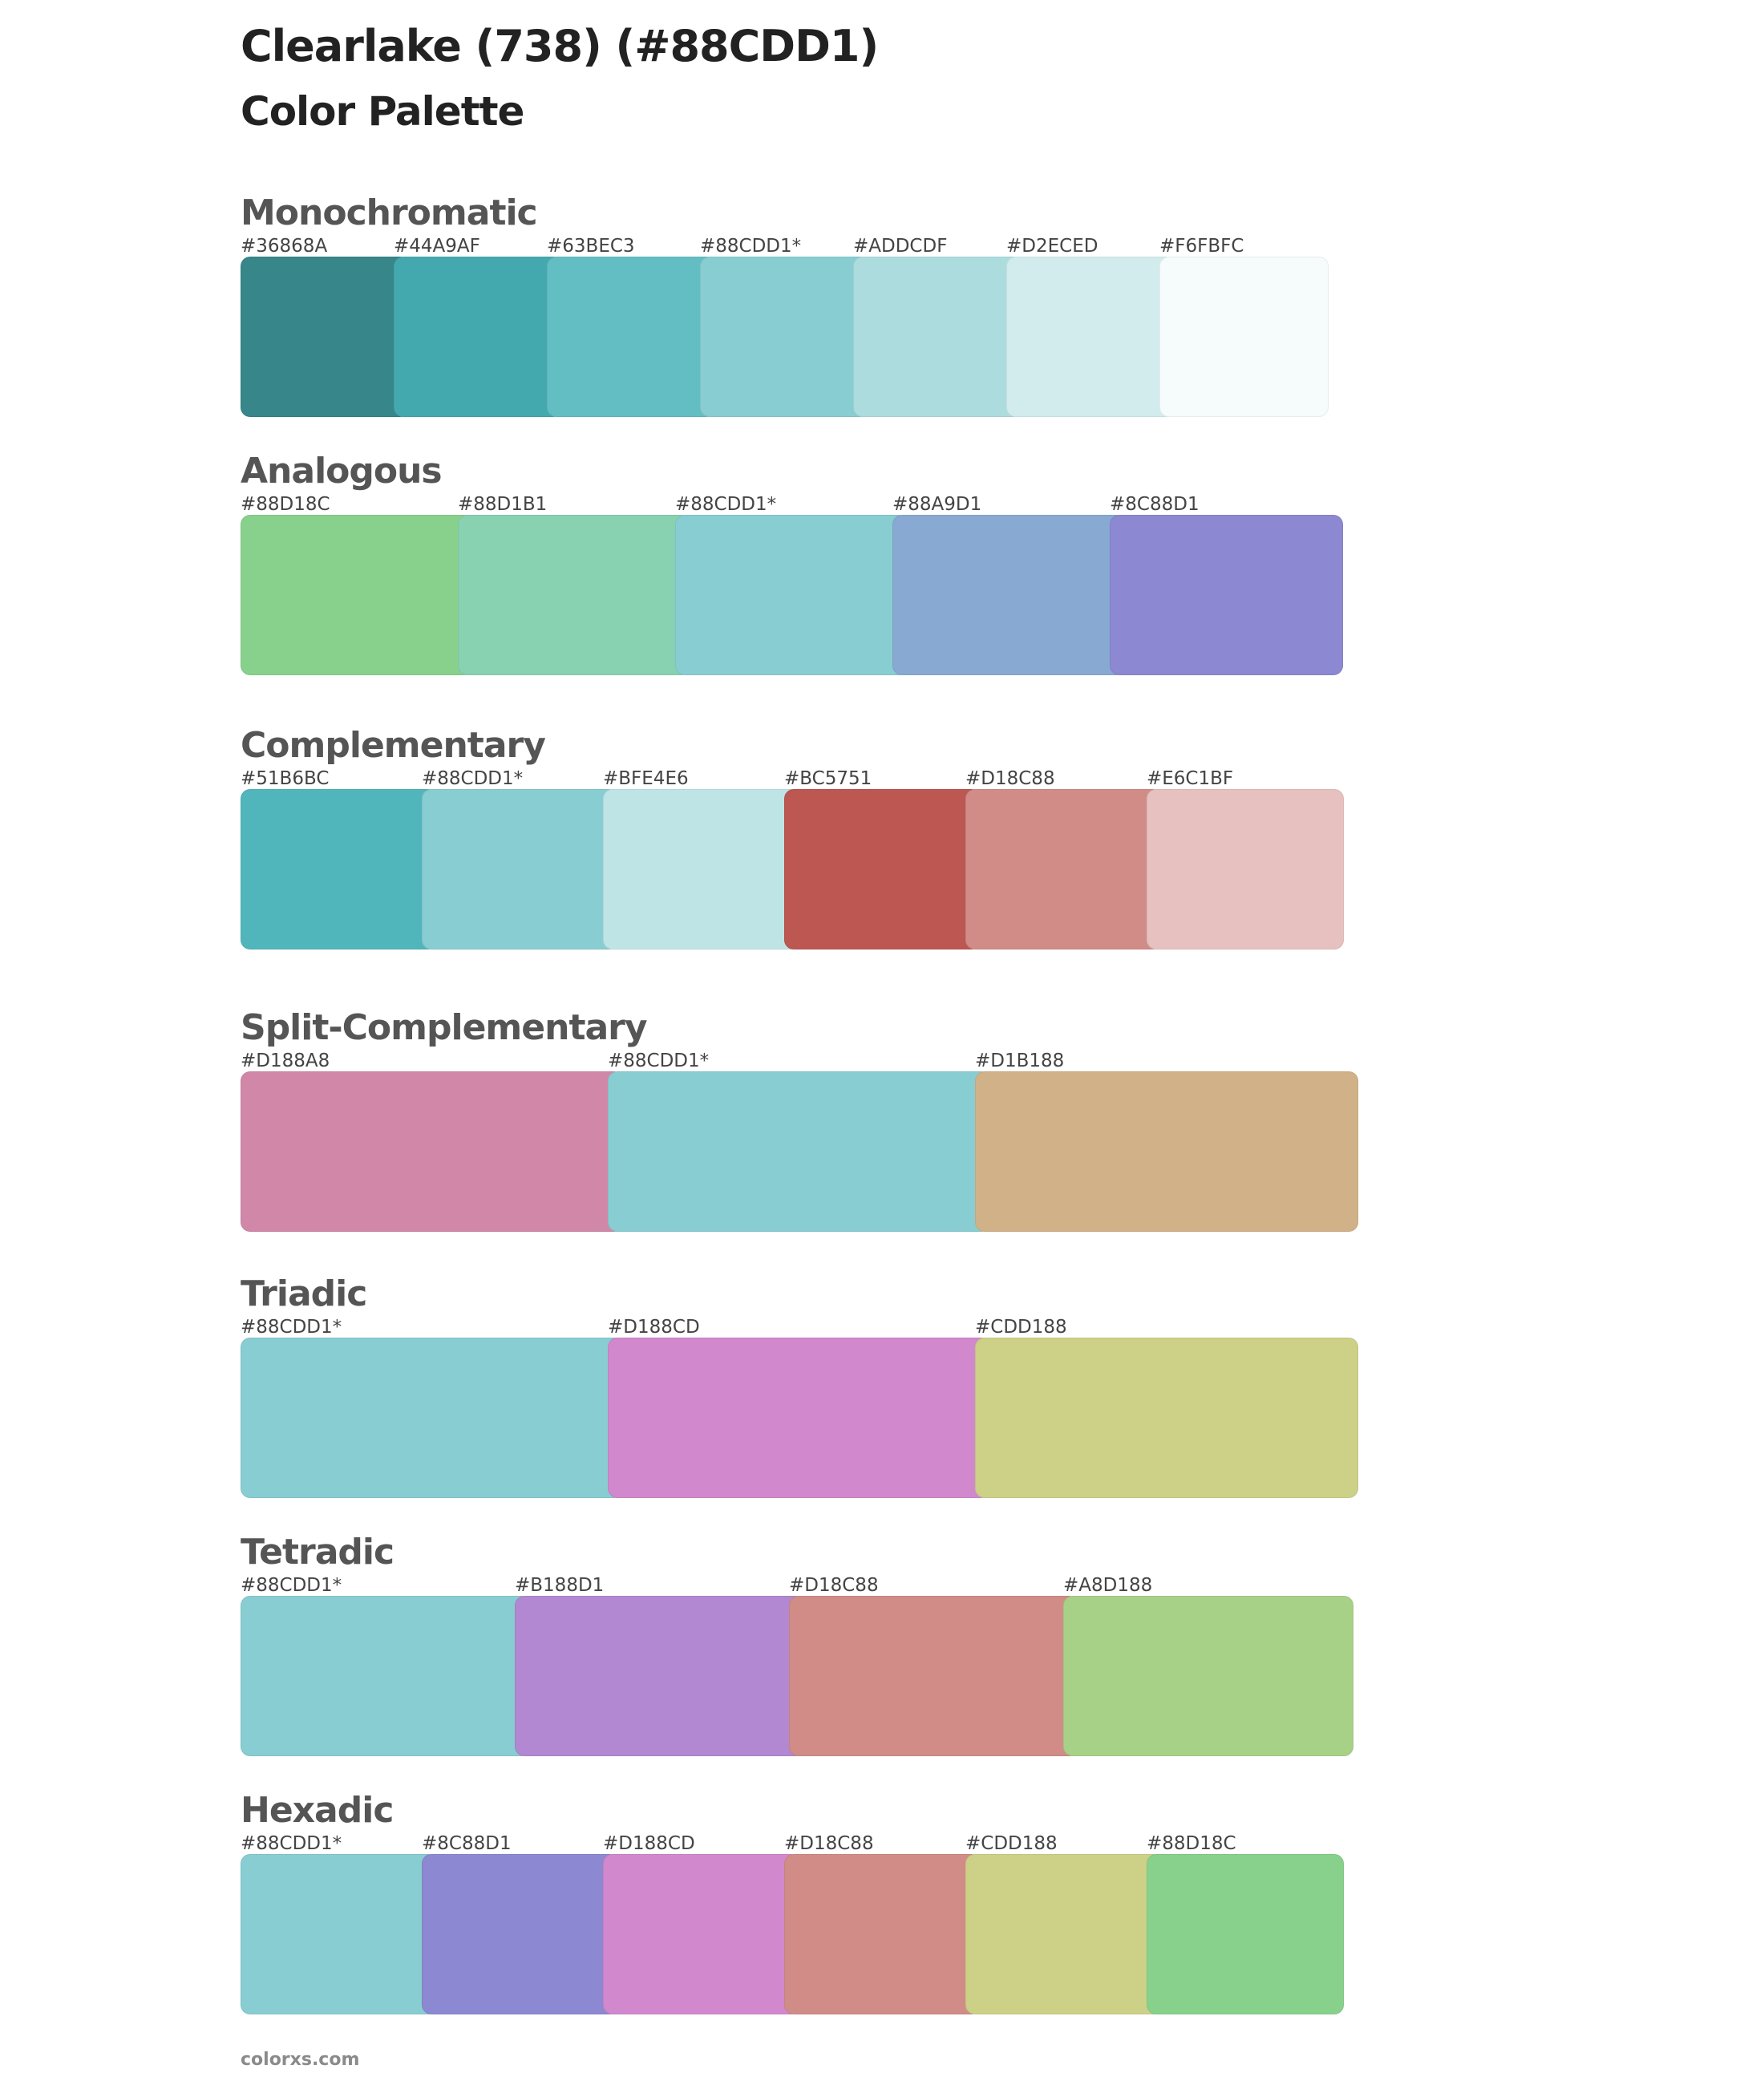 Image resolution: width=1764 pixels, height=2085 pixels. What do you see at coordinates (1052, 247) in the screenshot?
I see `swatch-hex-label: #D2ECED` at bounding box center [1052, 247].